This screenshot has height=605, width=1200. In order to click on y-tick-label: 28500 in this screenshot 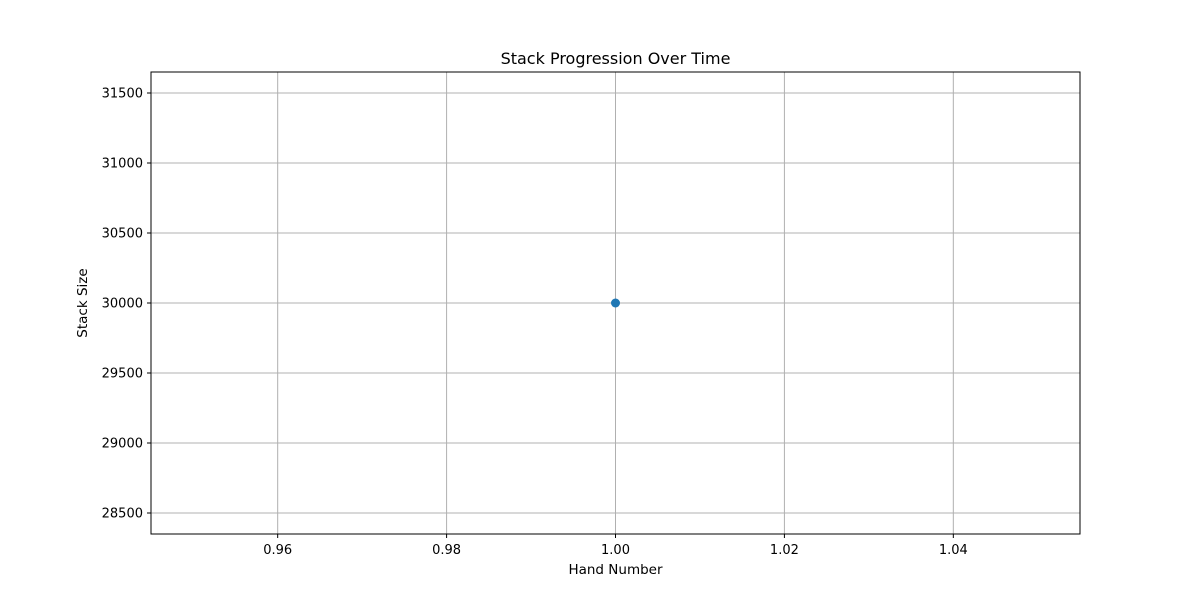, I will do `click(122, 514)`.